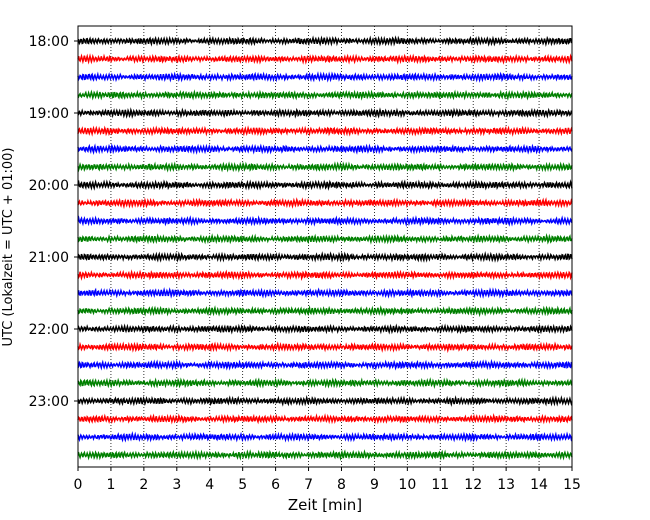  I want to click on trace-2000, so click(325, 185).